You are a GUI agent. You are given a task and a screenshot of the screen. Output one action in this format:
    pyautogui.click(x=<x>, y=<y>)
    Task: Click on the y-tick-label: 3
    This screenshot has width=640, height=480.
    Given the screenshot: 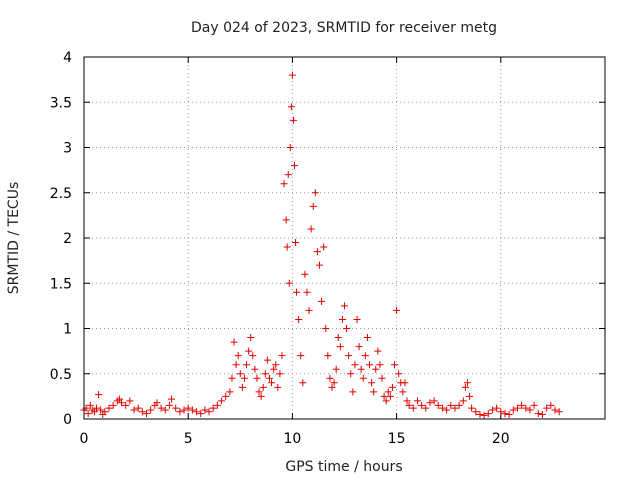 What is the action you would take?
    pyautogui.click(x=67, y=149)
    